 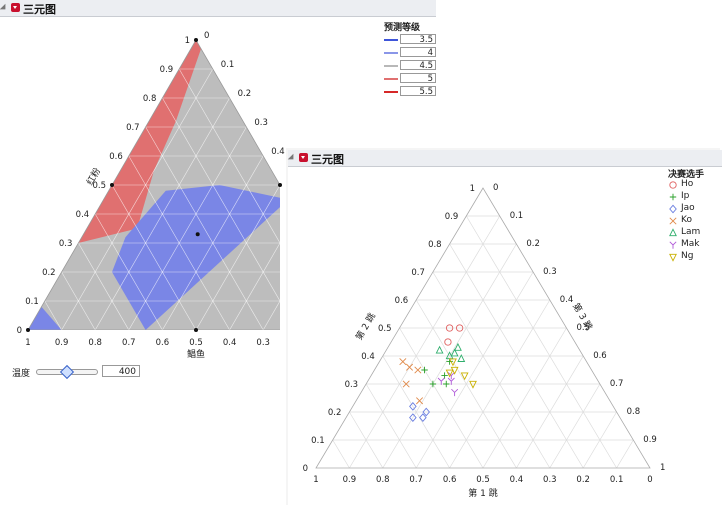 I want to click on right-tick-label: 0.8, so click(x=634, y=412).